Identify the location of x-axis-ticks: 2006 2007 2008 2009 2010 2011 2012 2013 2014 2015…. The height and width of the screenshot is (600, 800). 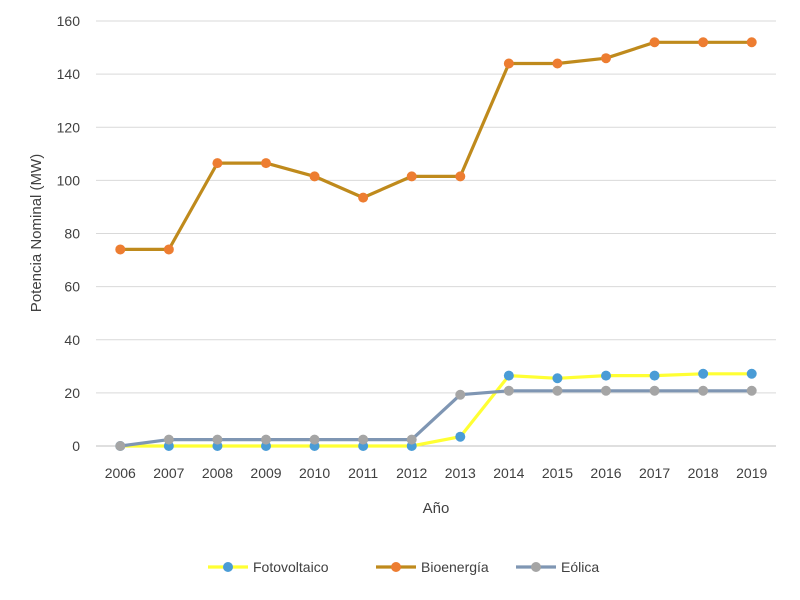
(436, 473).